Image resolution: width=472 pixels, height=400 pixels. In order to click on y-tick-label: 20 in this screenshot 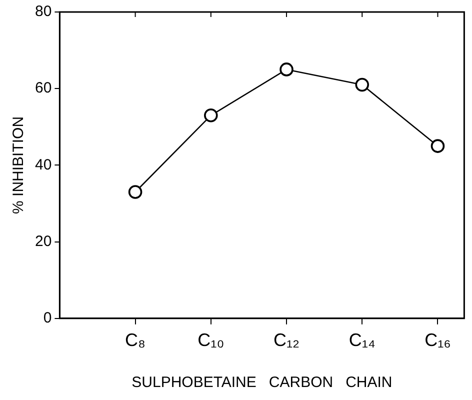, I will do `click(43, 241)`.